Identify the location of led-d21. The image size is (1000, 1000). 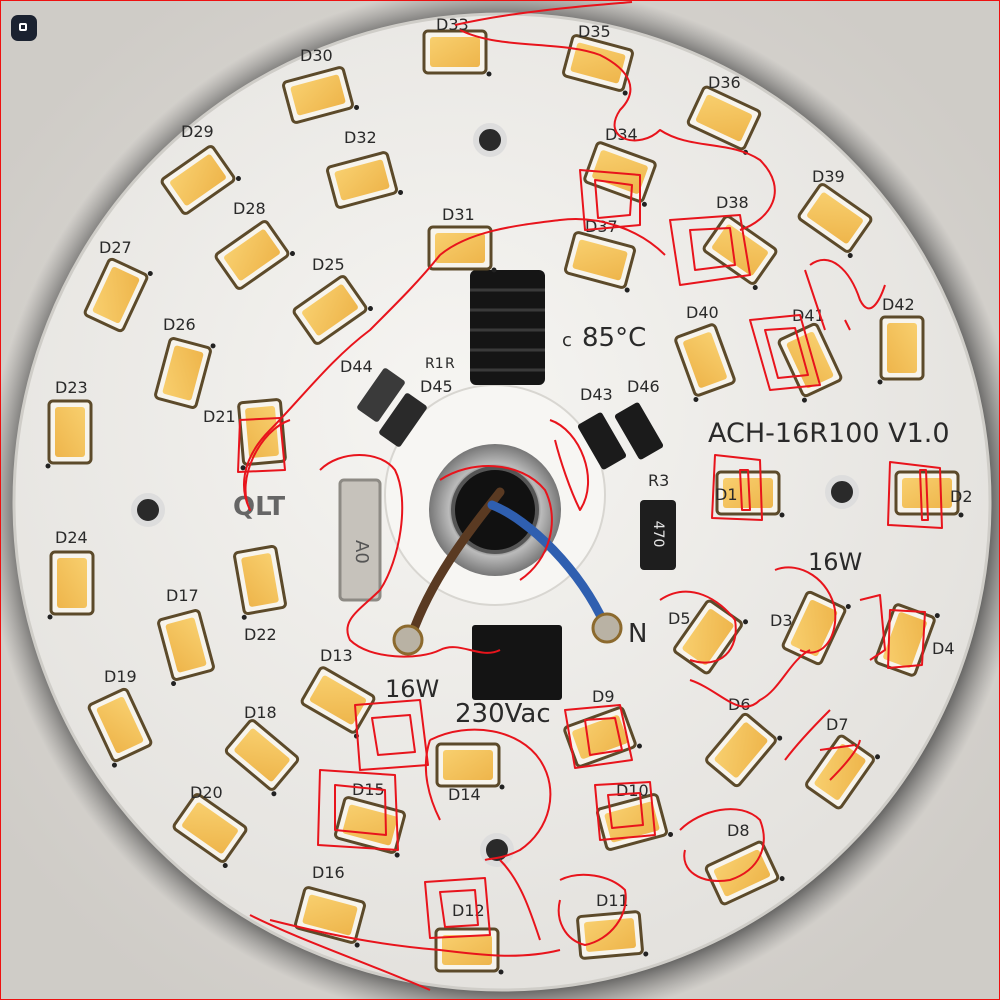
(262, 434).